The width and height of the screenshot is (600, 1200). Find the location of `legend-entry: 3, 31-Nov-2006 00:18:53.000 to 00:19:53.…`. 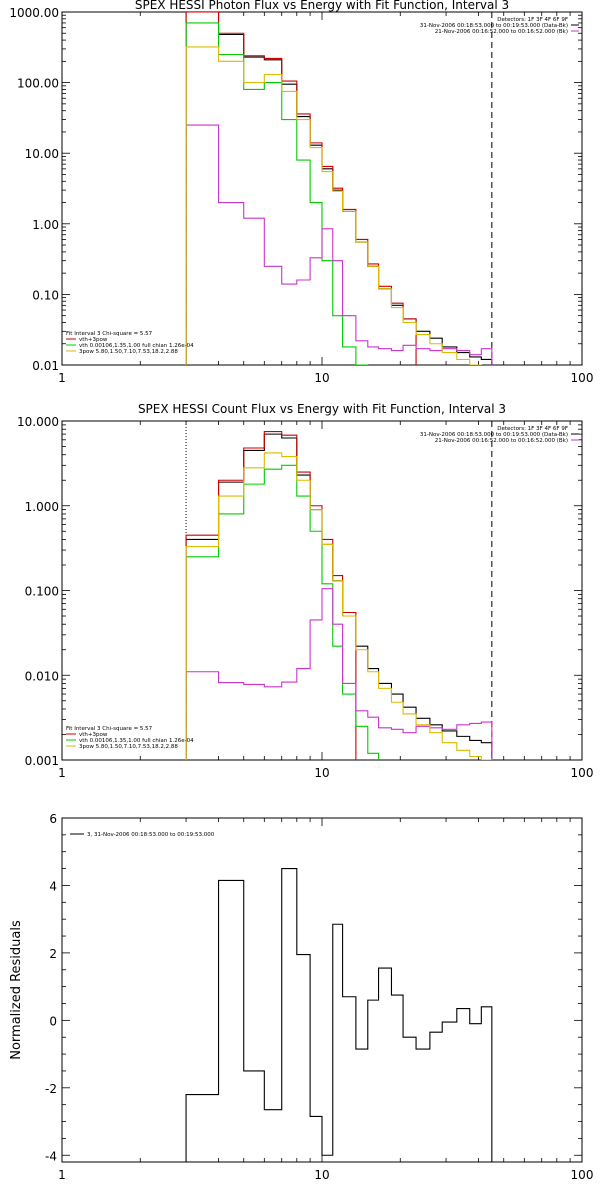

legend-entry: 3, 31-Nov-2006 00:18:53.000 to 00:19:53.… is located at coordinates (151, 835).